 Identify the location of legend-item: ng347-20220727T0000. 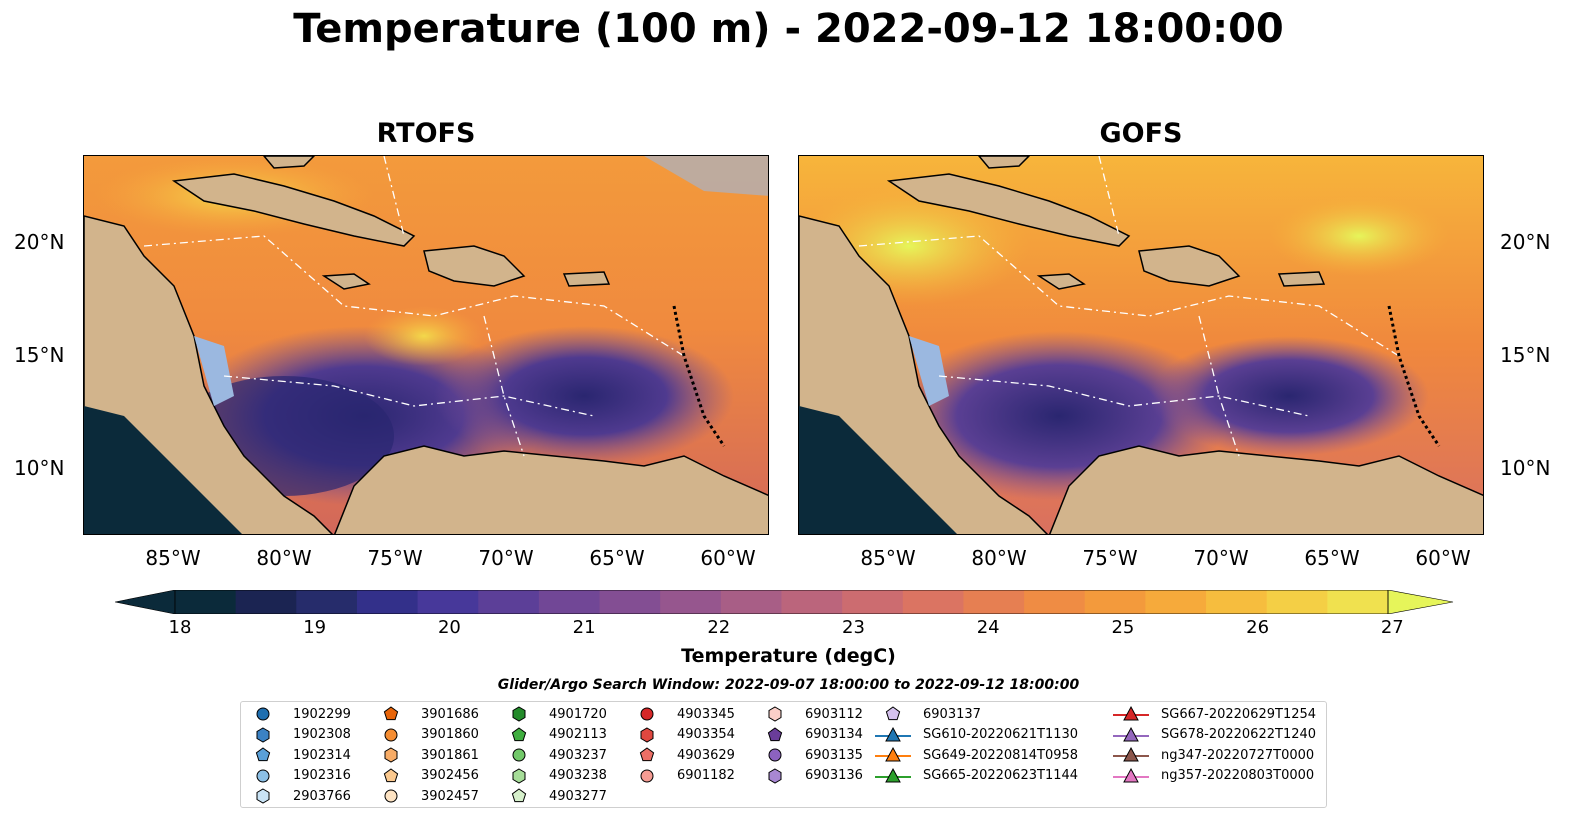
(1212, 755).